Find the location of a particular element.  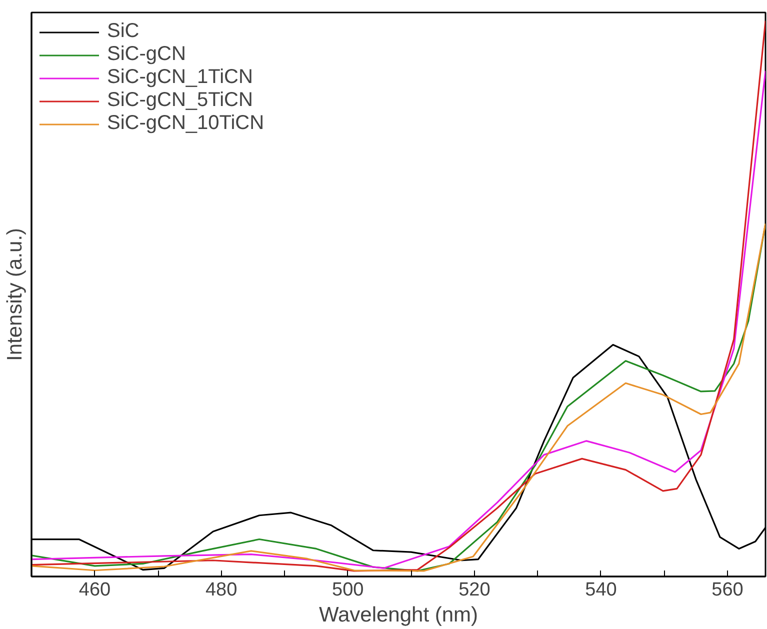

x-tick-label: 520 is located at coordinates (474, 590).